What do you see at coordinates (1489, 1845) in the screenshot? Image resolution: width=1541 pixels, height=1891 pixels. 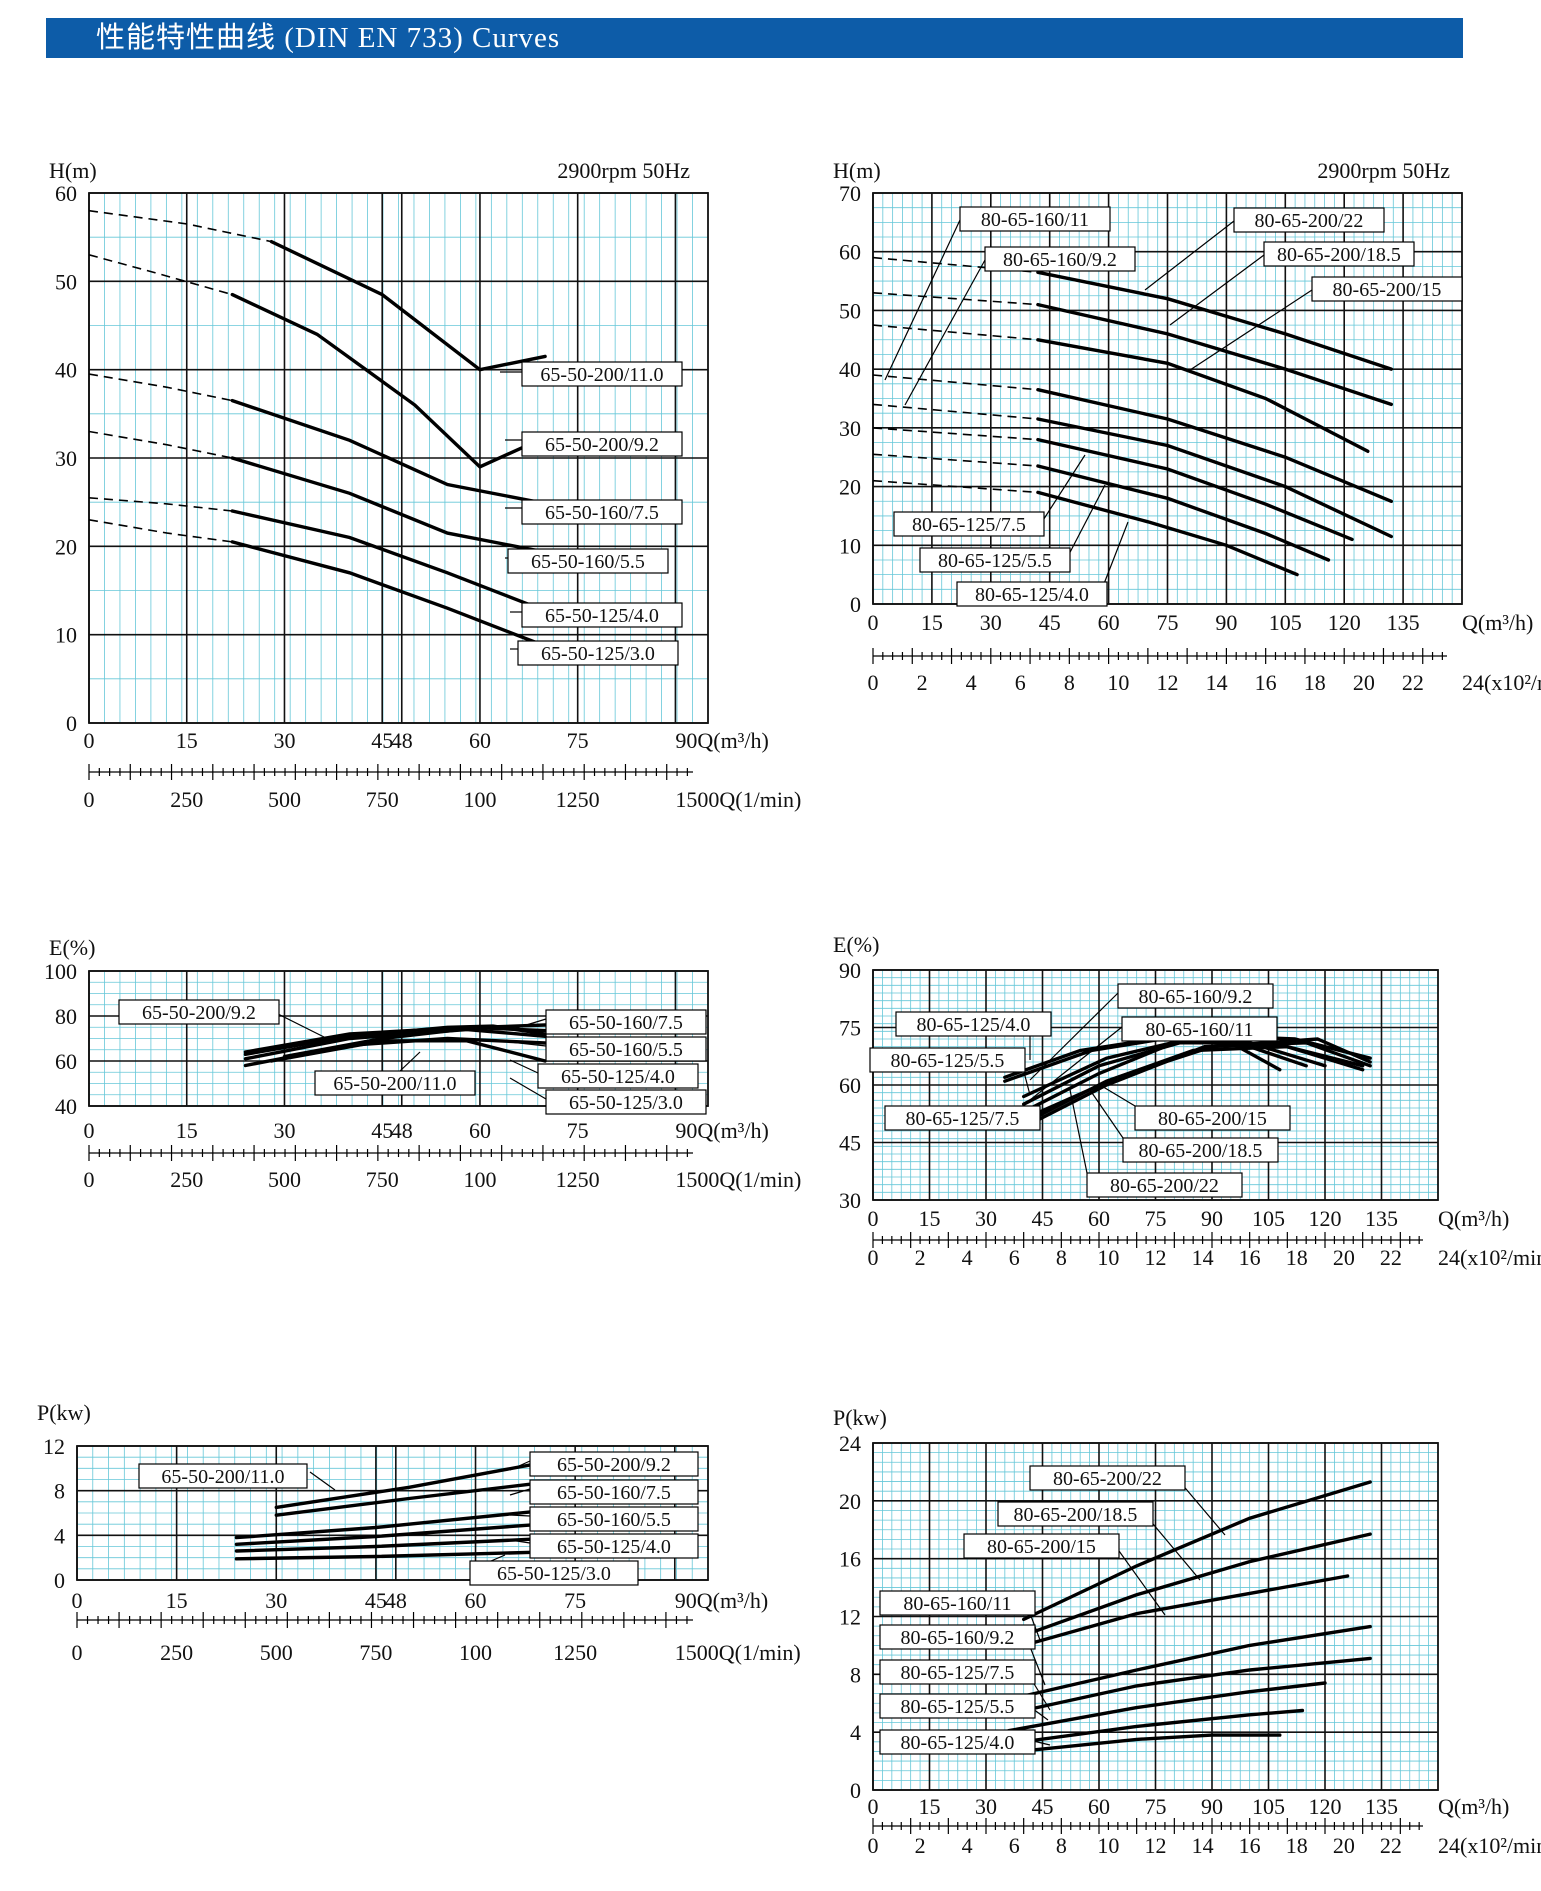 I see `x2-tick-label: 24(x10²/min)` at bounding box center [1489, 1845].